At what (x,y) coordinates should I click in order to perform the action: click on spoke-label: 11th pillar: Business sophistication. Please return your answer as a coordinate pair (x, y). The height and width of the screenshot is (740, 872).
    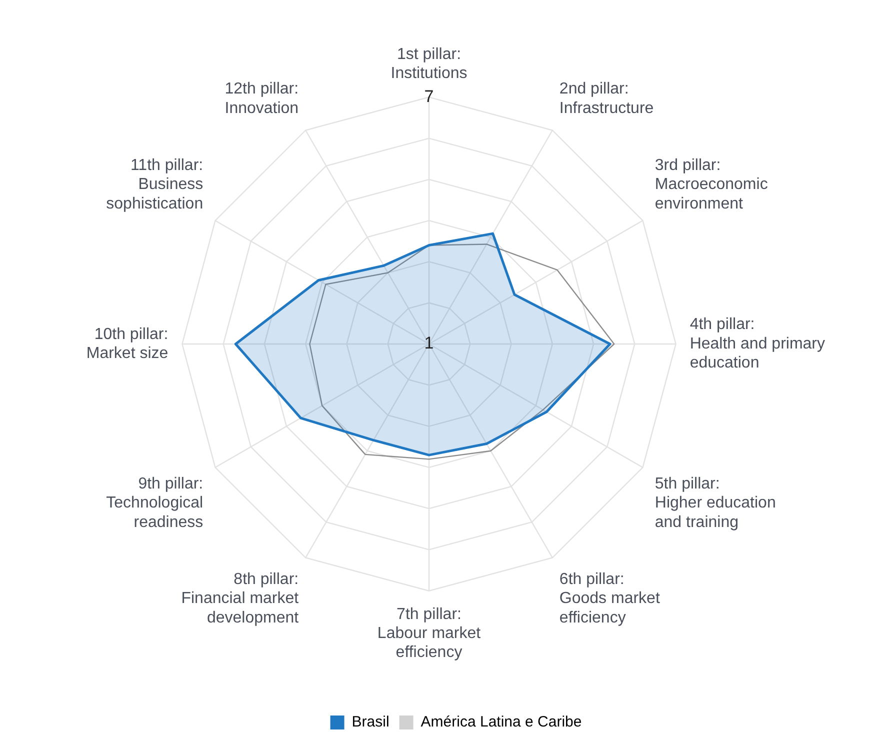
    Looking at the image, I should click on (155, 184).